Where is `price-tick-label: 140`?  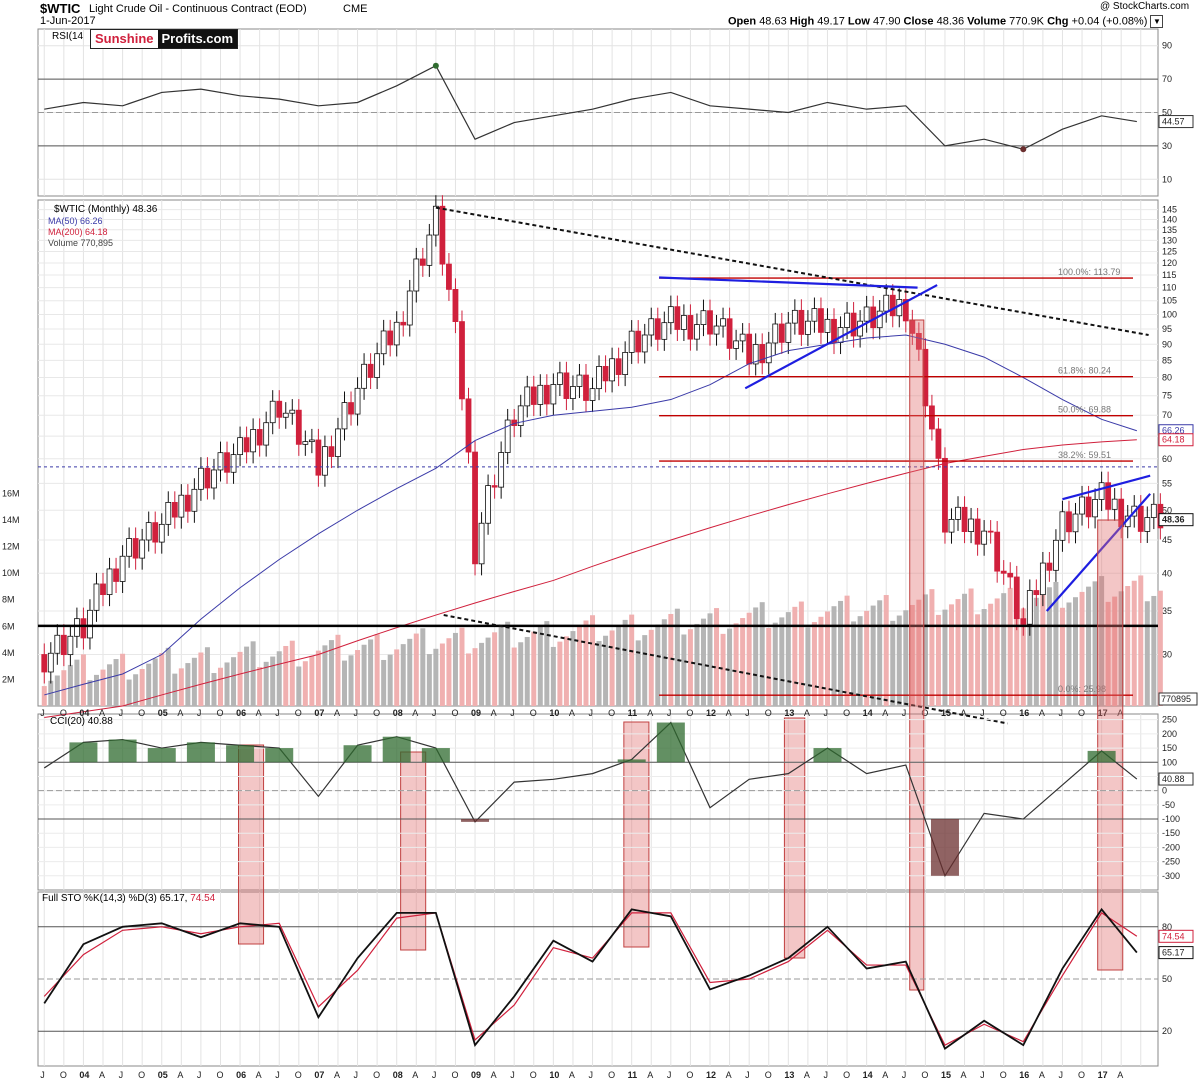
price-tick-label: 140 is located at coordinates (1169, 219).